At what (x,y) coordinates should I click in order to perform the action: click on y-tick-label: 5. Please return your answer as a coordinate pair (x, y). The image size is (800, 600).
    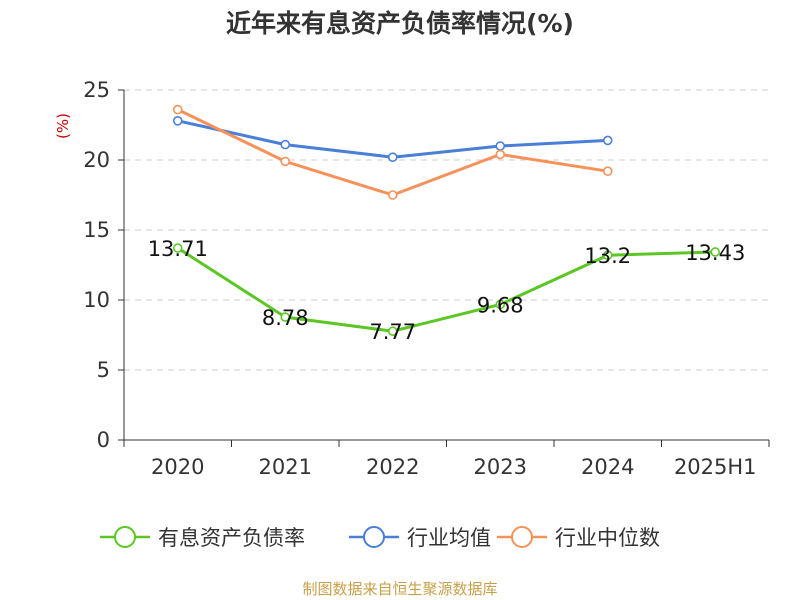
    Looking at the image, I should click on (103, 370).